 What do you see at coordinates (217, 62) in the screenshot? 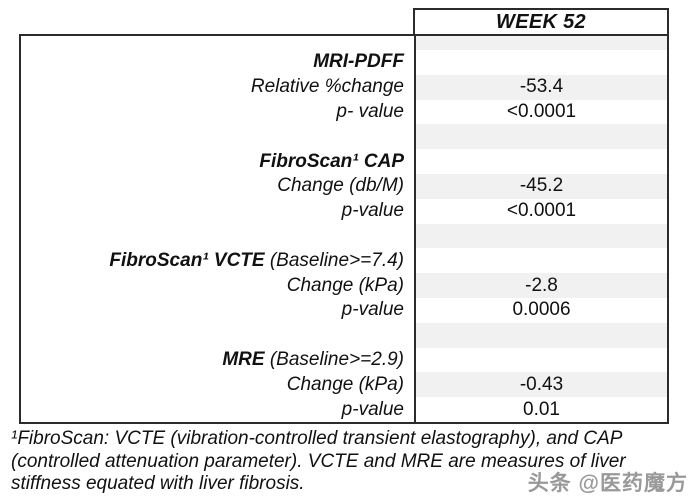
I see `row-label-cell: MRI-PDFF` at bounding box center [217, 62].